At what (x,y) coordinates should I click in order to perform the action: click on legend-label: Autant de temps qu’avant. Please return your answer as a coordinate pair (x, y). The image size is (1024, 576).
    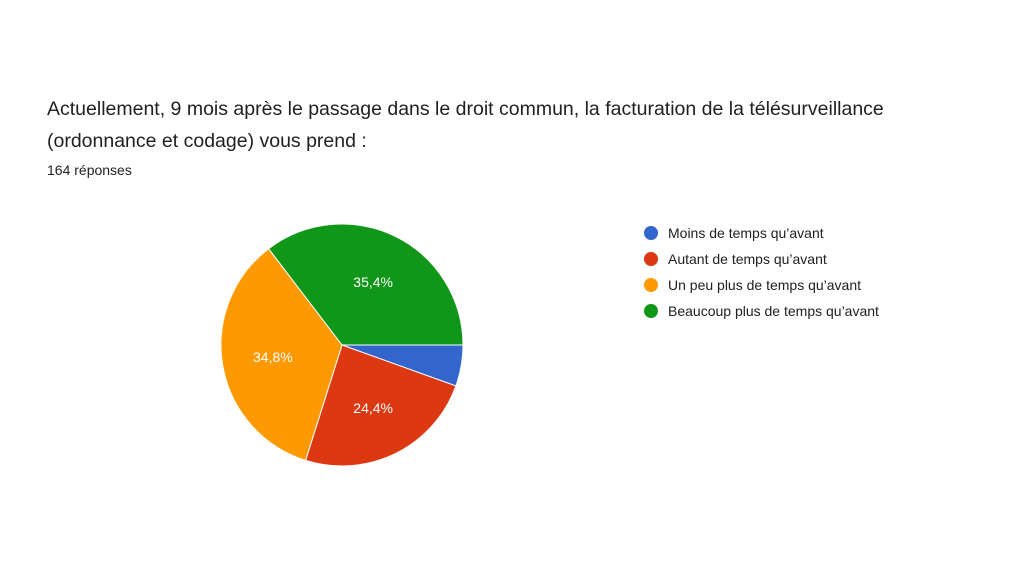
    Looking at the image, I should click on (747, 259).